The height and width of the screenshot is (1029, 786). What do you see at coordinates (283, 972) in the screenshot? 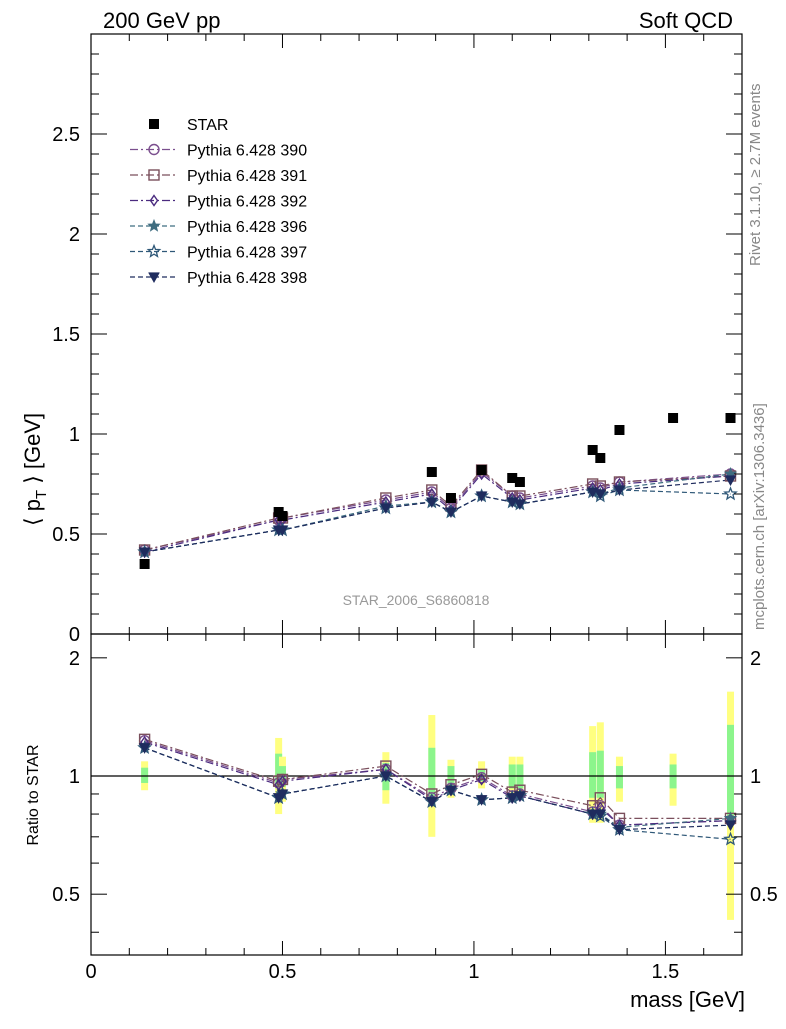
I see `x-tick-label: 0.5` at bounding box center [283, 972].